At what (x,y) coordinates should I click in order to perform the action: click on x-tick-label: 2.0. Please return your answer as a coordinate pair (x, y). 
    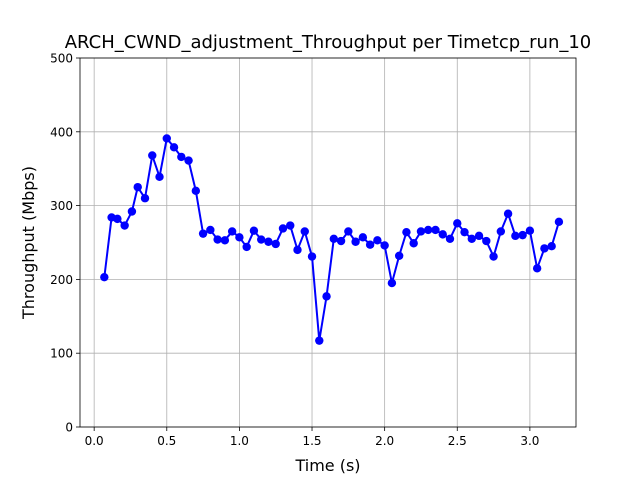
    Looking at the image, I should click on (384, 441).